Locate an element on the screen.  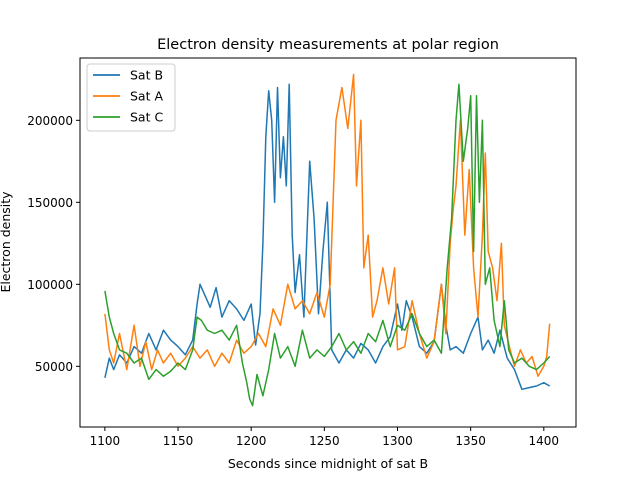
x-tick-label: 1350 is located at coordinates (470, 441).